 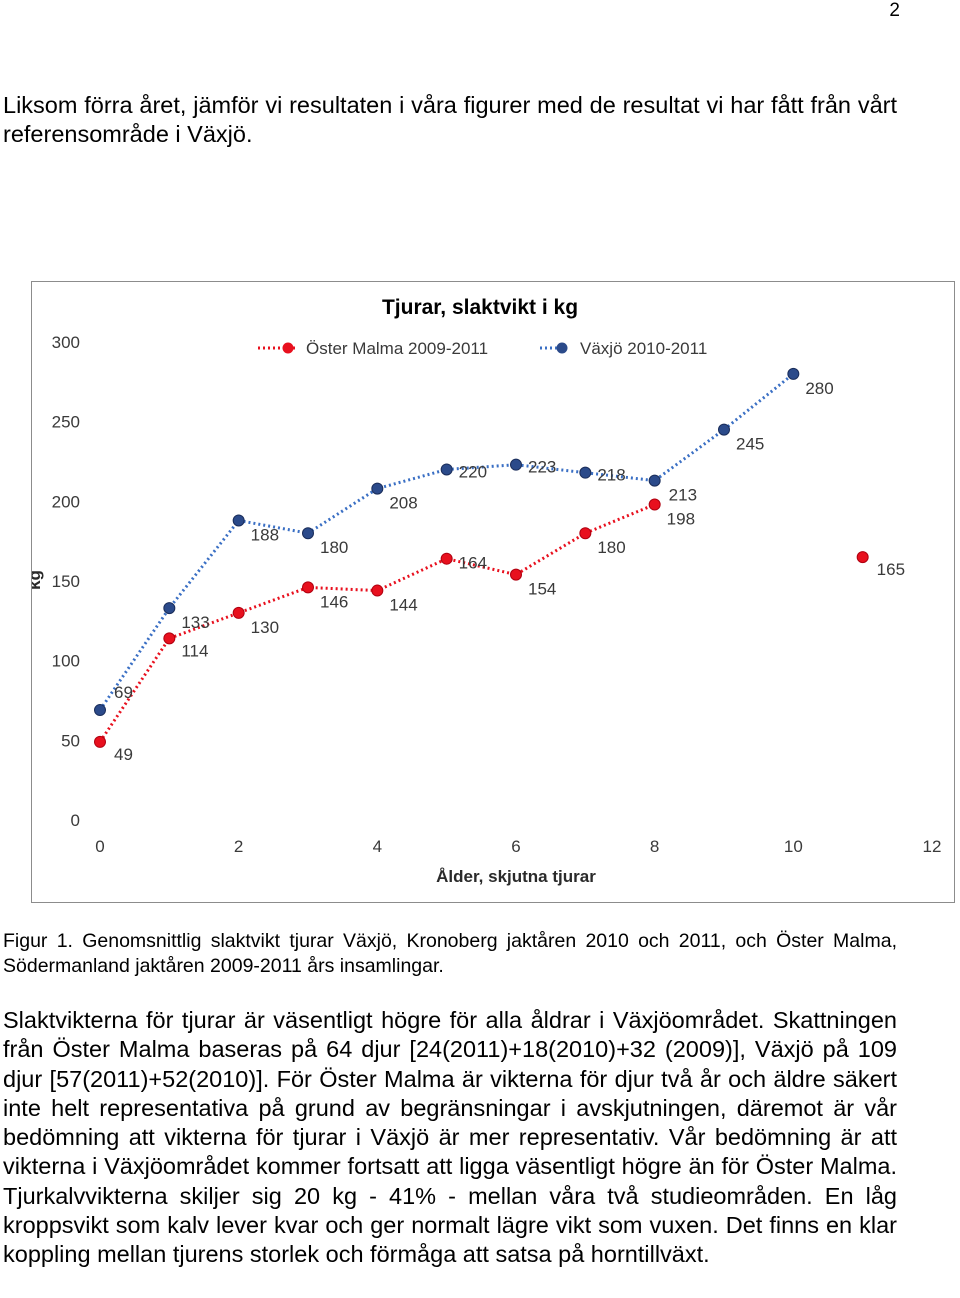 I want to click on data-label: 130, so click(x=265, y=627).